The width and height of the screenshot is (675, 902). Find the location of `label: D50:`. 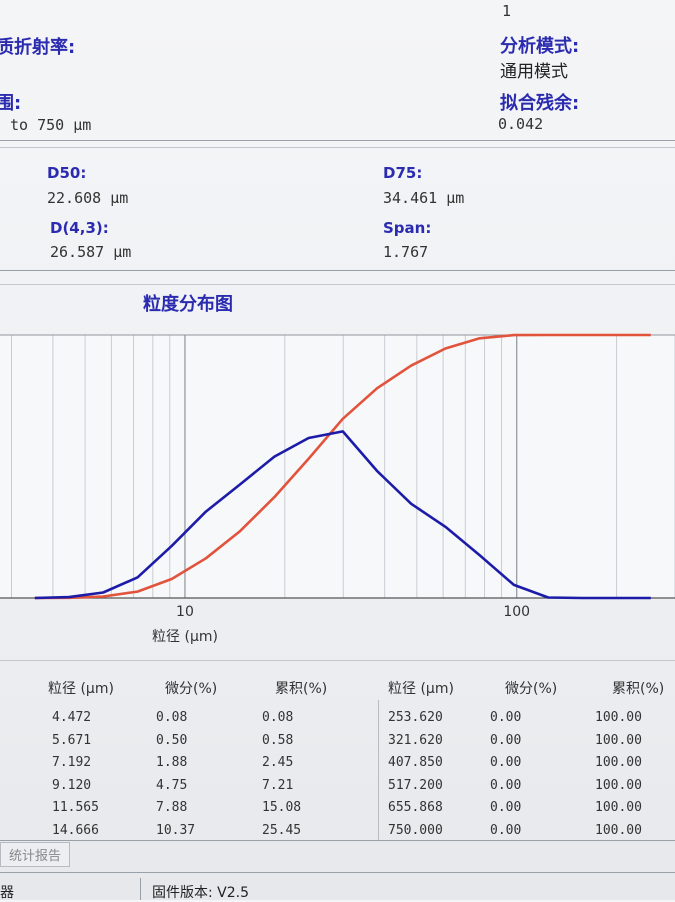

label: D50: is located at coordinates (67, 173).